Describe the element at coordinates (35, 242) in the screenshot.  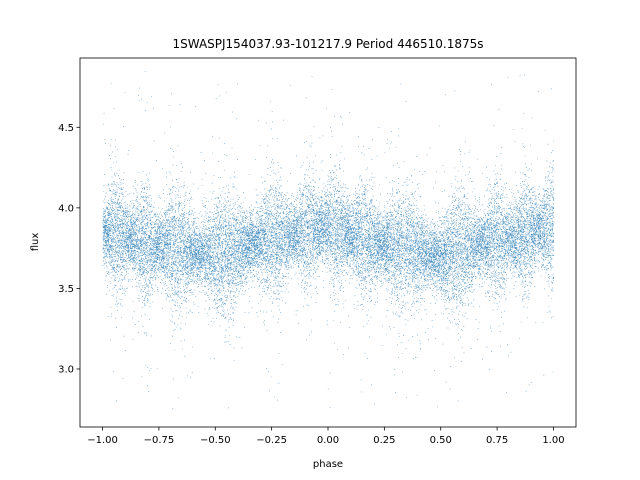
I see `y-axis-label: flux` at that location.